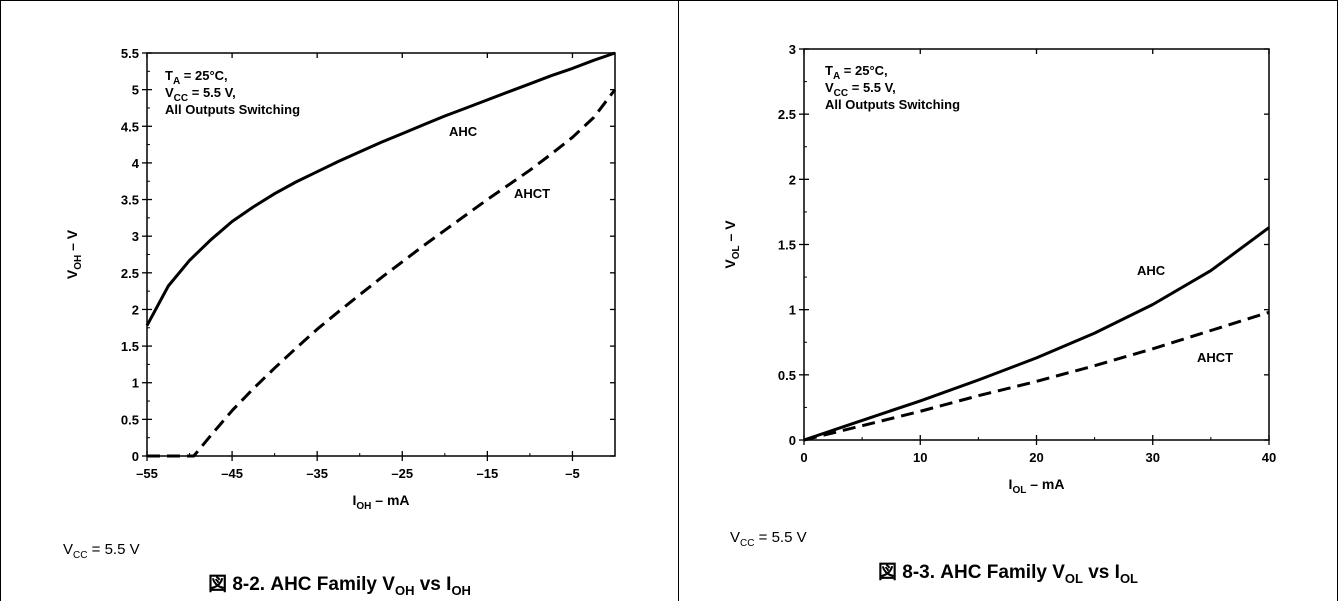 The width and height of the screenshot is (1338, 602). I want to click on x-tick-label: –5, so click(572, 473).